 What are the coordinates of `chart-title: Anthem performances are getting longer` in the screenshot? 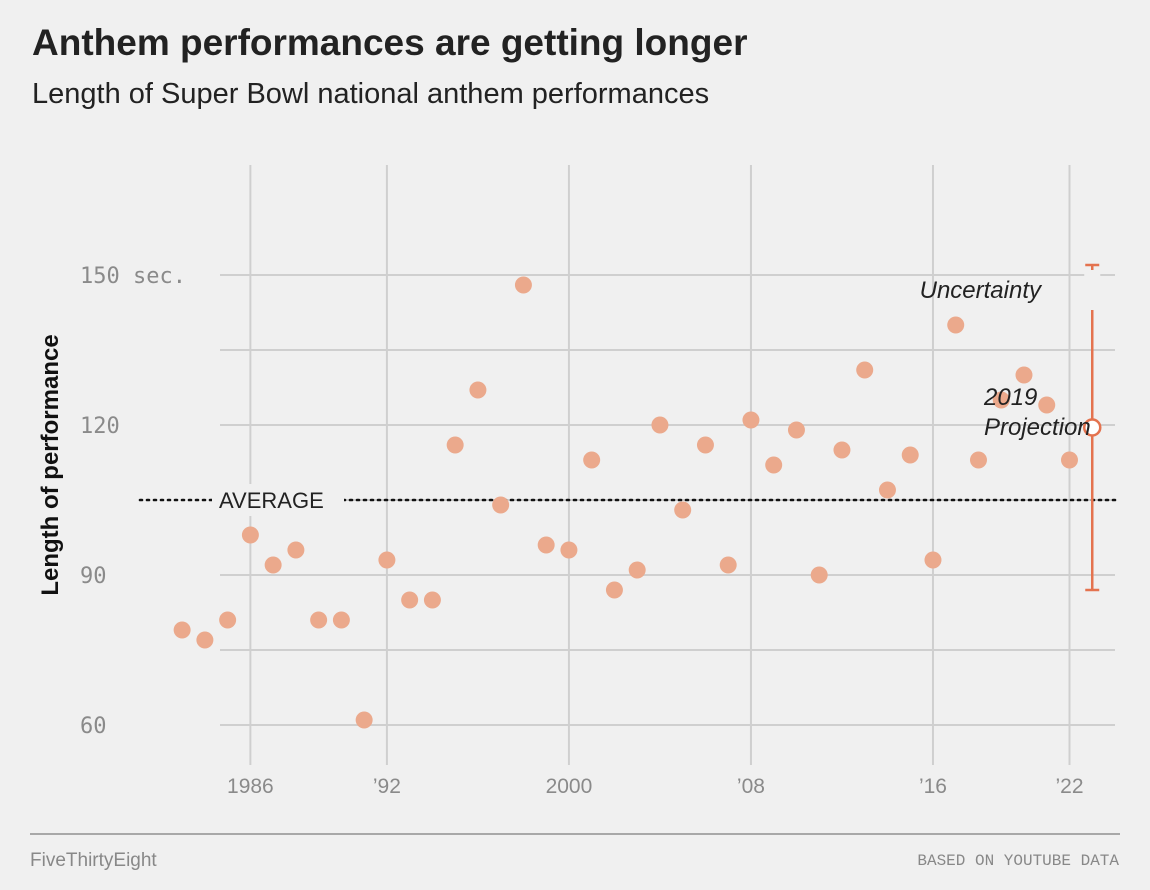 It's located at (390, 42).